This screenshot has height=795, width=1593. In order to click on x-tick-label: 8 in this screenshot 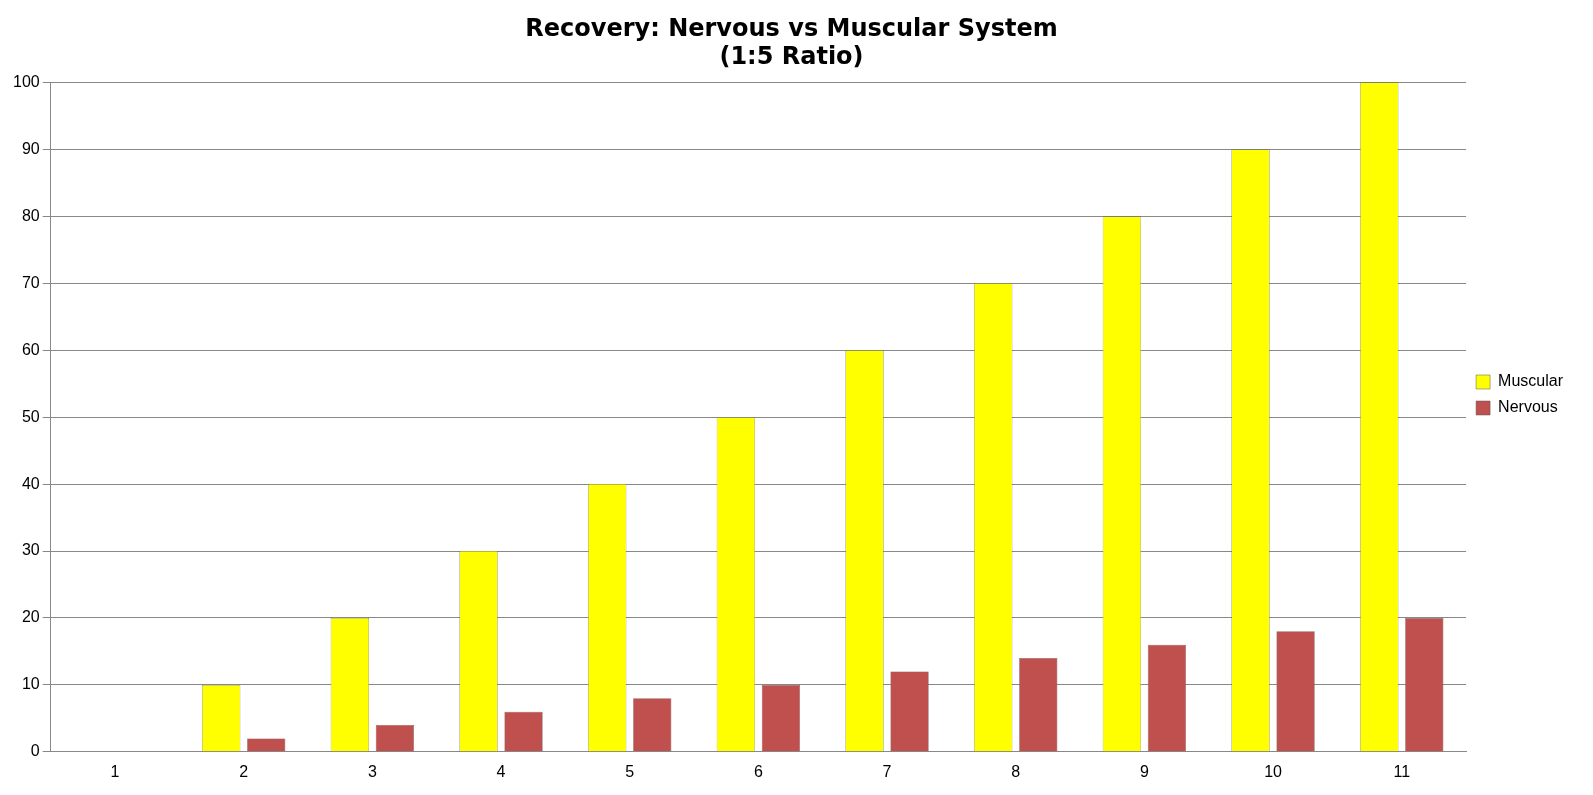, I will do `click(1016, 771)`.